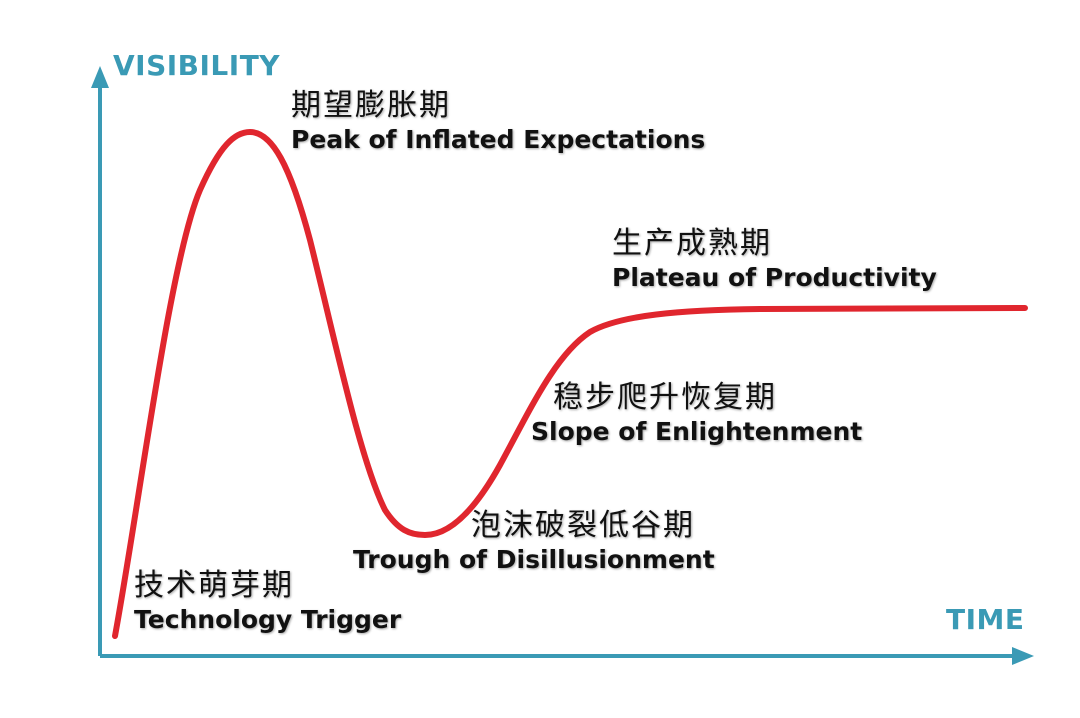 The height and width of the screenshot is (718, 1080). I want to click on phase-label-zh: 技术萌芽期, so click(214, 585).